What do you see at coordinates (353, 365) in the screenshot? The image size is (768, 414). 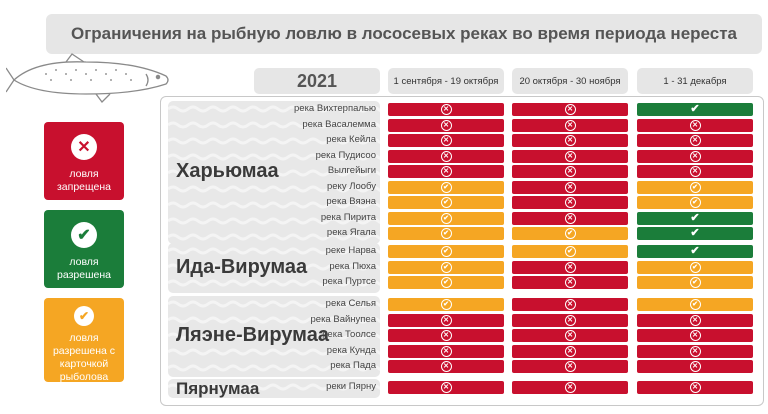 I see `river-name: река Пада` at bounding box center [353, 365].